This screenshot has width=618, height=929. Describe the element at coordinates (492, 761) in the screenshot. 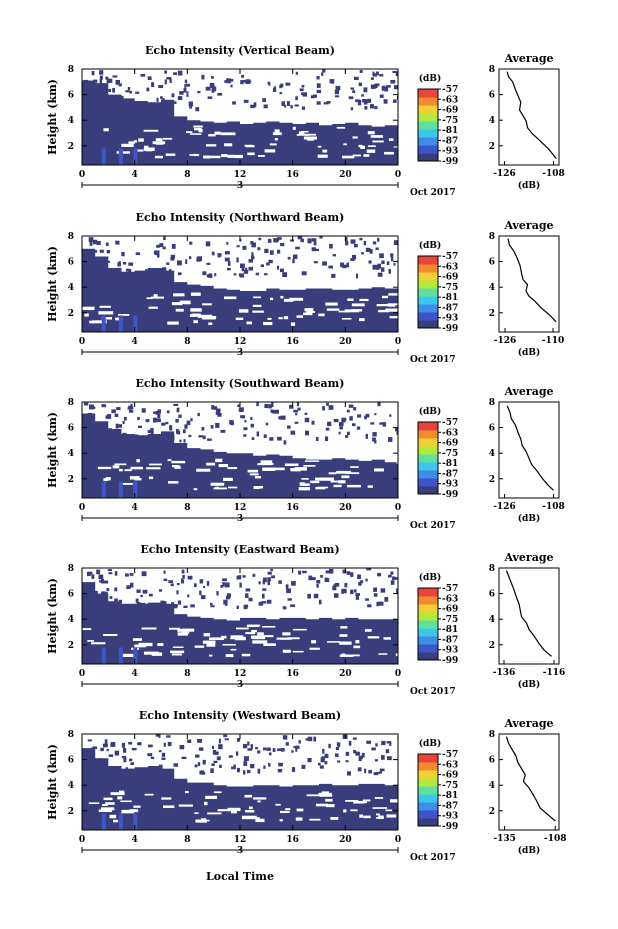

I see `profile-y-tick-label: 6` at that location.